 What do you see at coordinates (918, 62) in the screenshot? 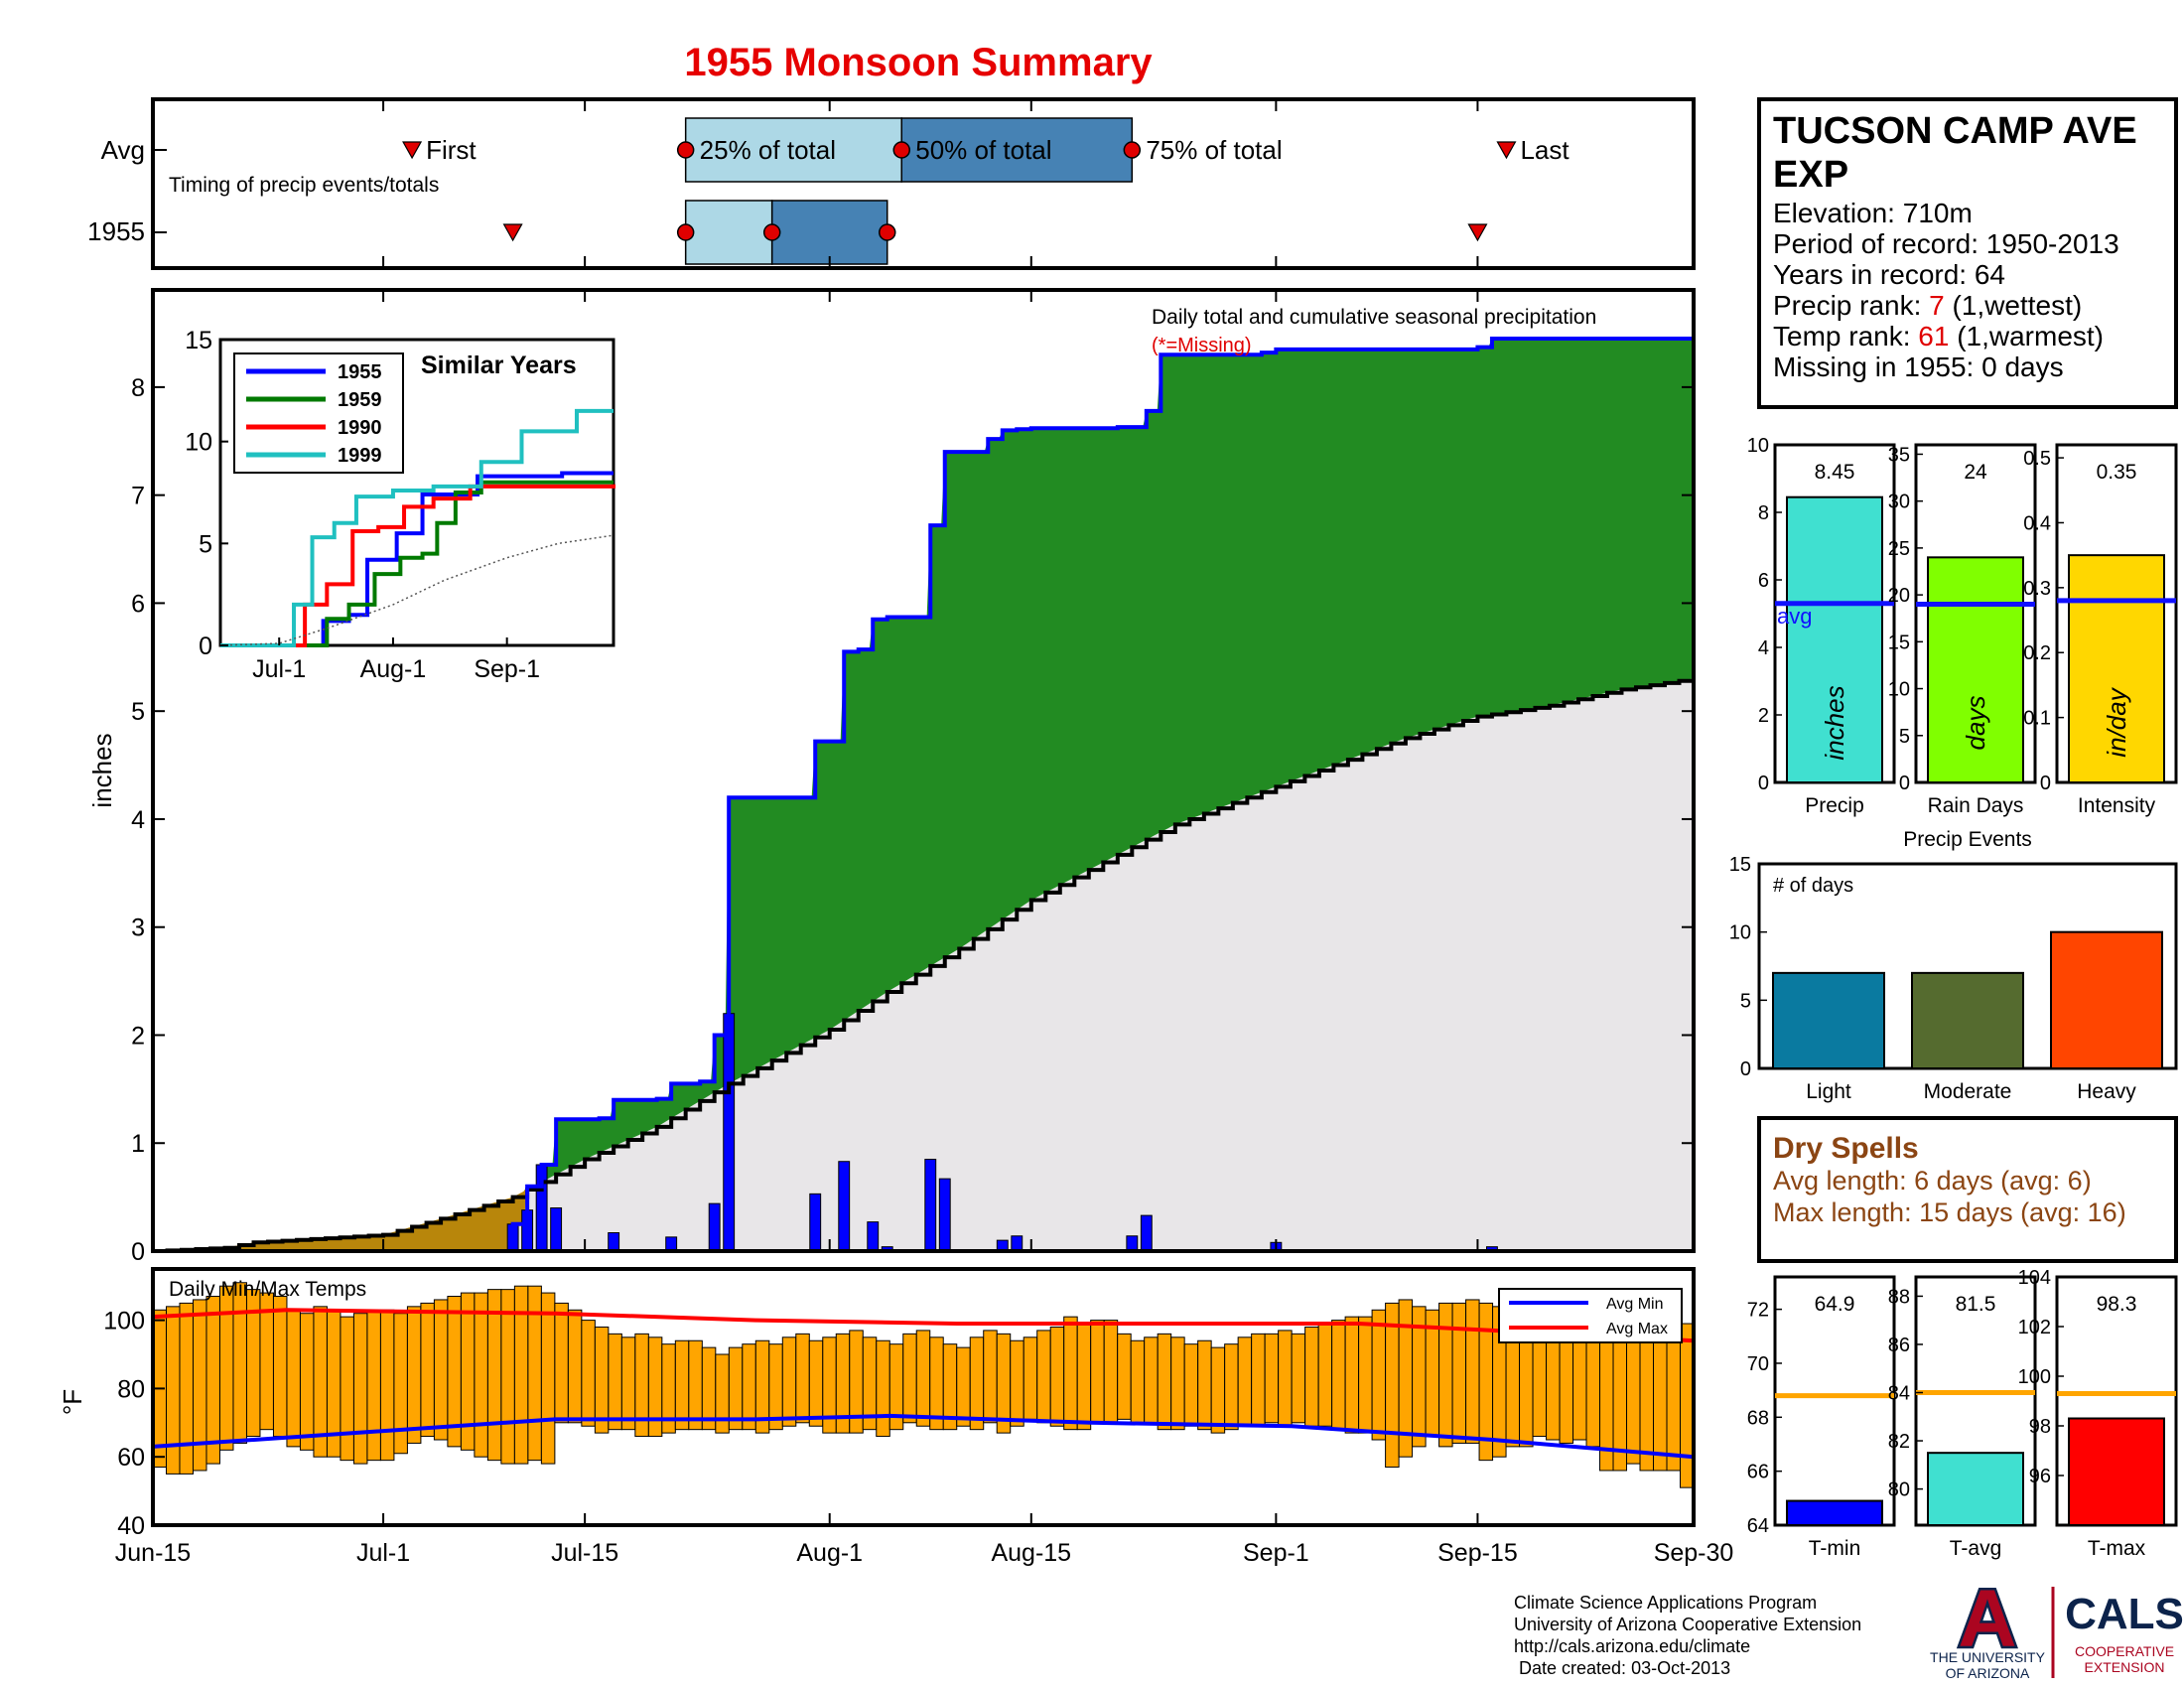
I see `figure-title: 1955 Monsoon Summary` at bounding box center [918, 62].